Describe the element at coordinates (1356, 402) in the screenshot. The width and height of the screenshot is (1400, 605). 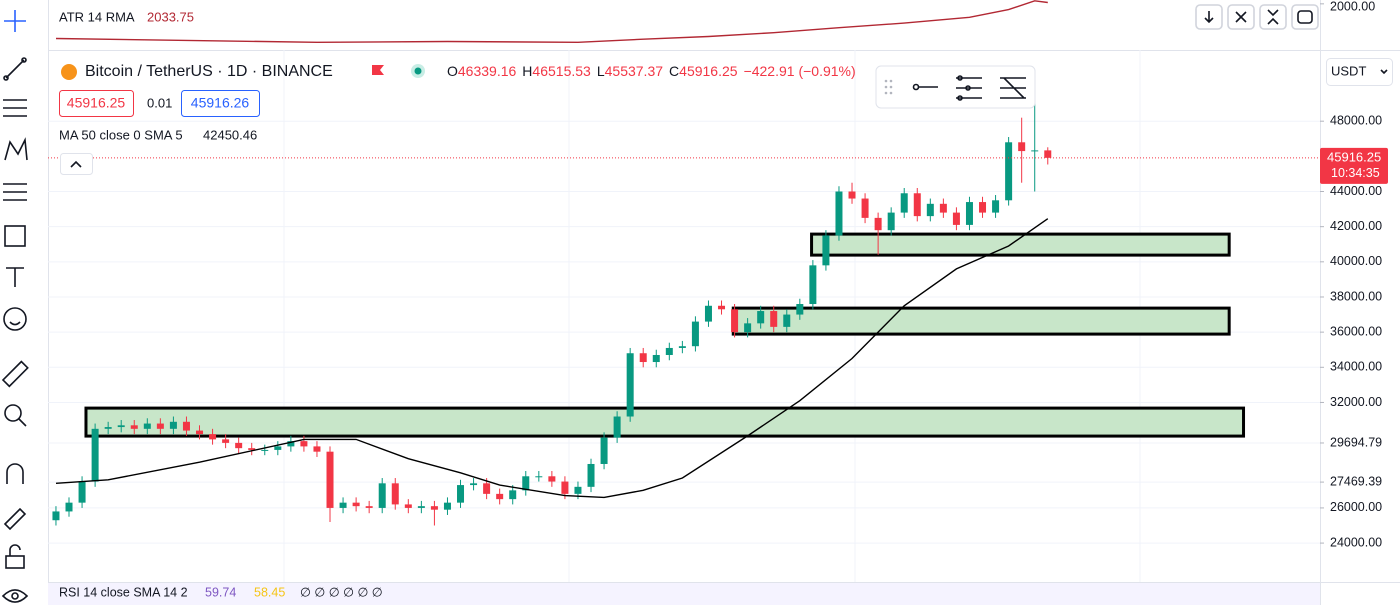
I see `y-tick-label: 32000.00` at that location.